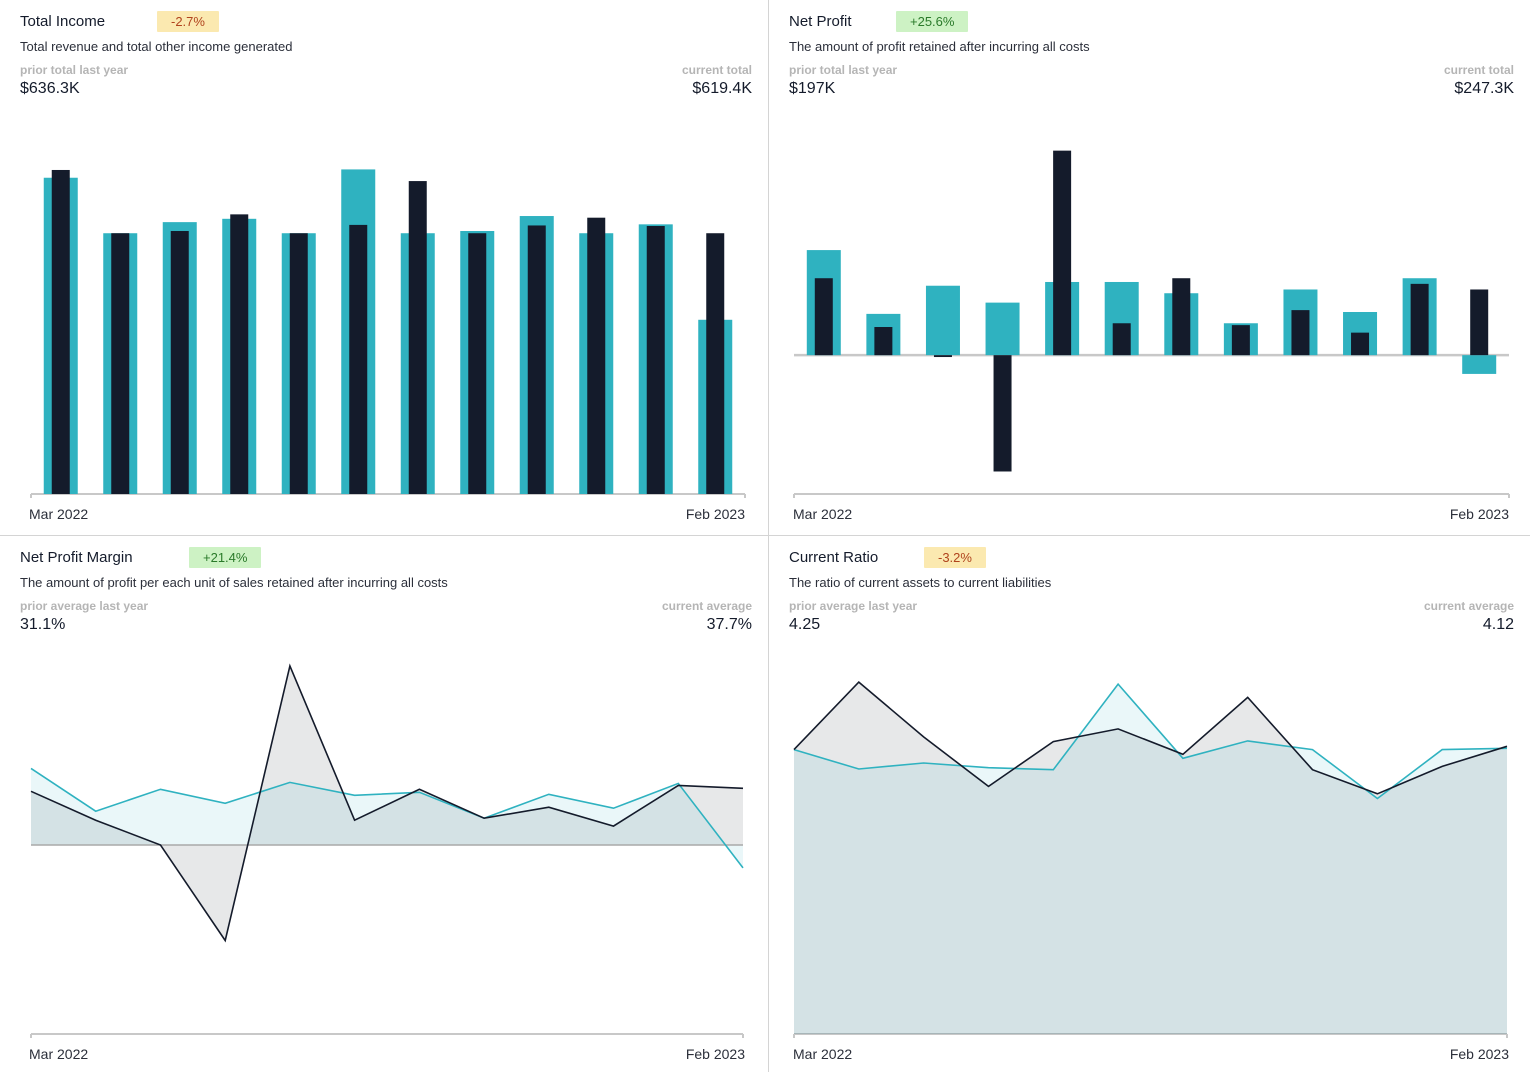  What do you see at coordinates (820, 21) in the screenshot?
I see `panel-title: Net Profit` at bounding box center [820, 21].